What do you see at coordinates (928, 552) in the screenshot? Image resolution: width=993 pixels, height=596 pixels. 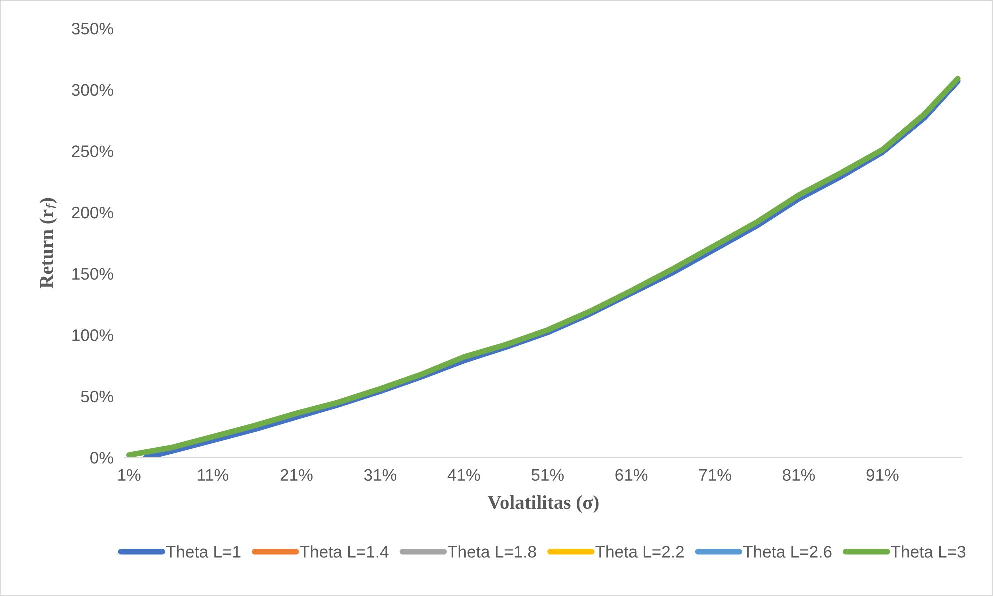 I see `legend-label: Theta L=3` at bounding box center [928, 552].